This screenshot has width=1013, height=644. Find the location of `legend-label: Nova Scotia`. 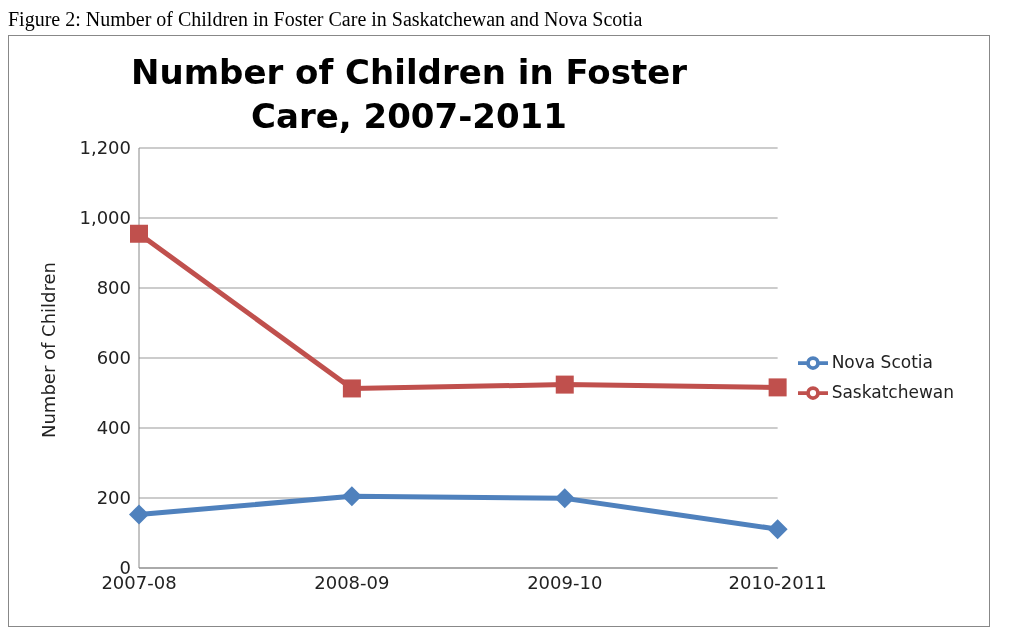

legend-label: Nova Scotia is located at coordinates (882, 362).